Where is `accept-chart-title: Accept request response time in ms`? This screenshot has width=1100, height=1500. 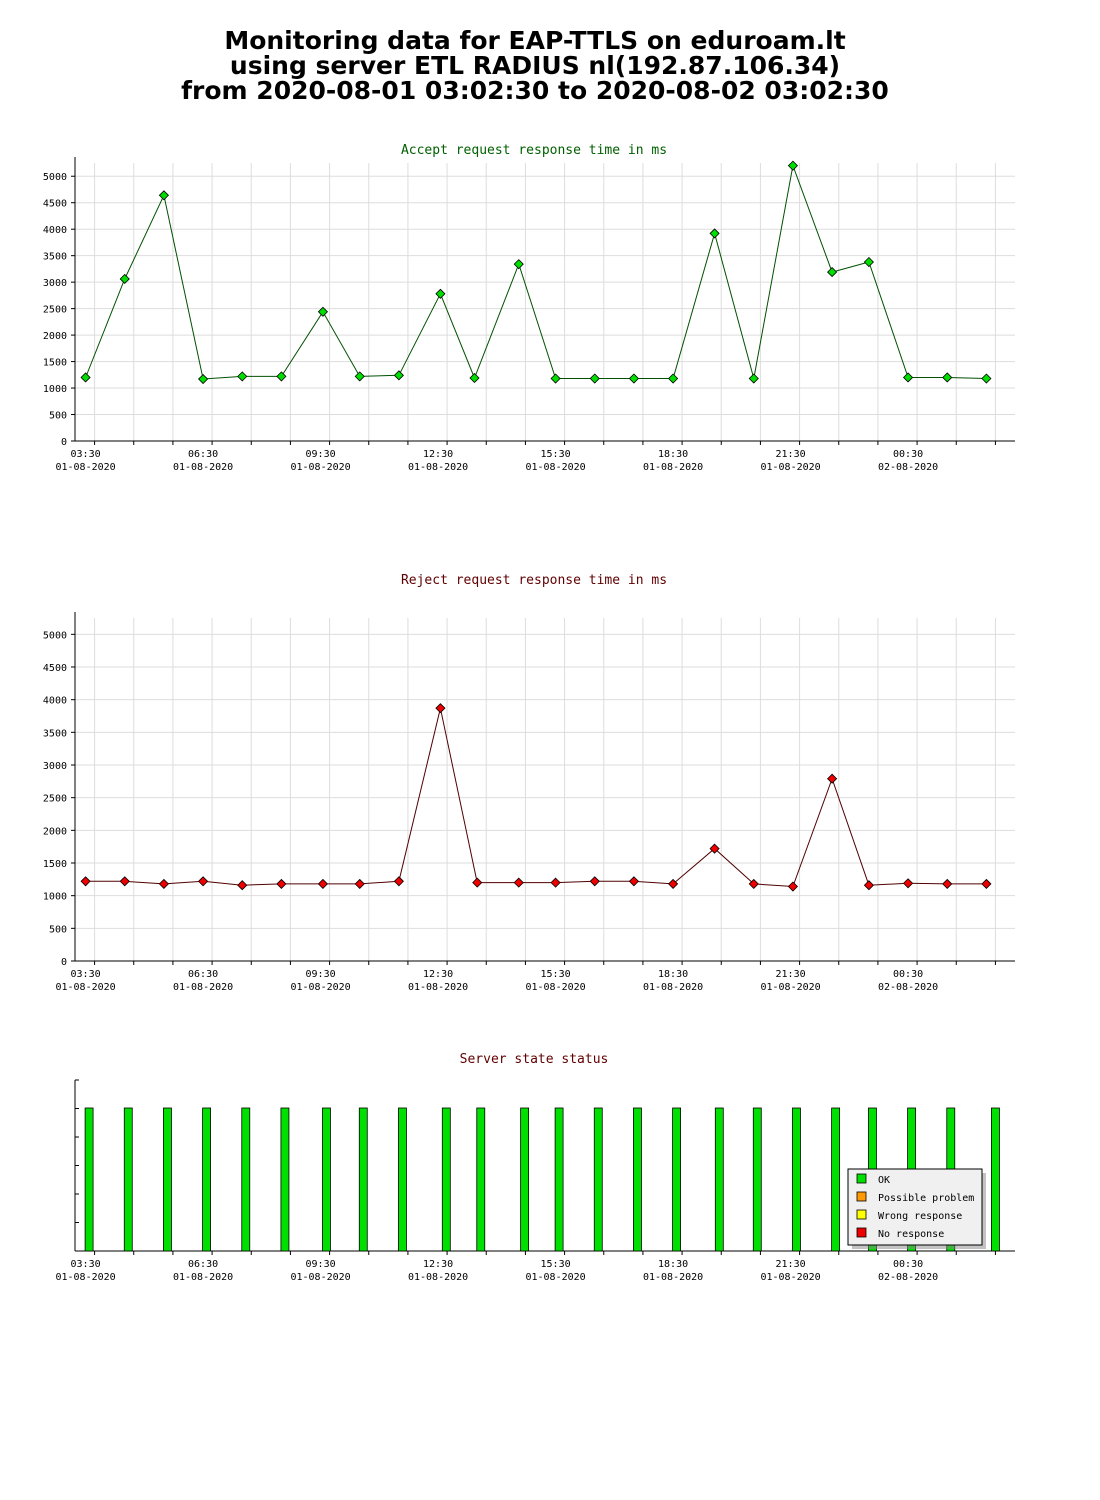 accept-chart-title: Accept request response time in ms is located at coordinates (534, 150).